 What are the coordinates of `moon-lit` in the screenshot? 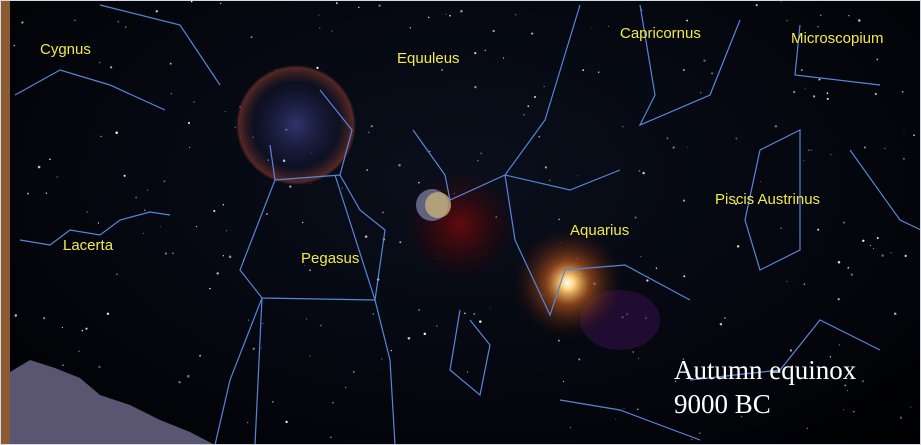 It's located at (438, 205).